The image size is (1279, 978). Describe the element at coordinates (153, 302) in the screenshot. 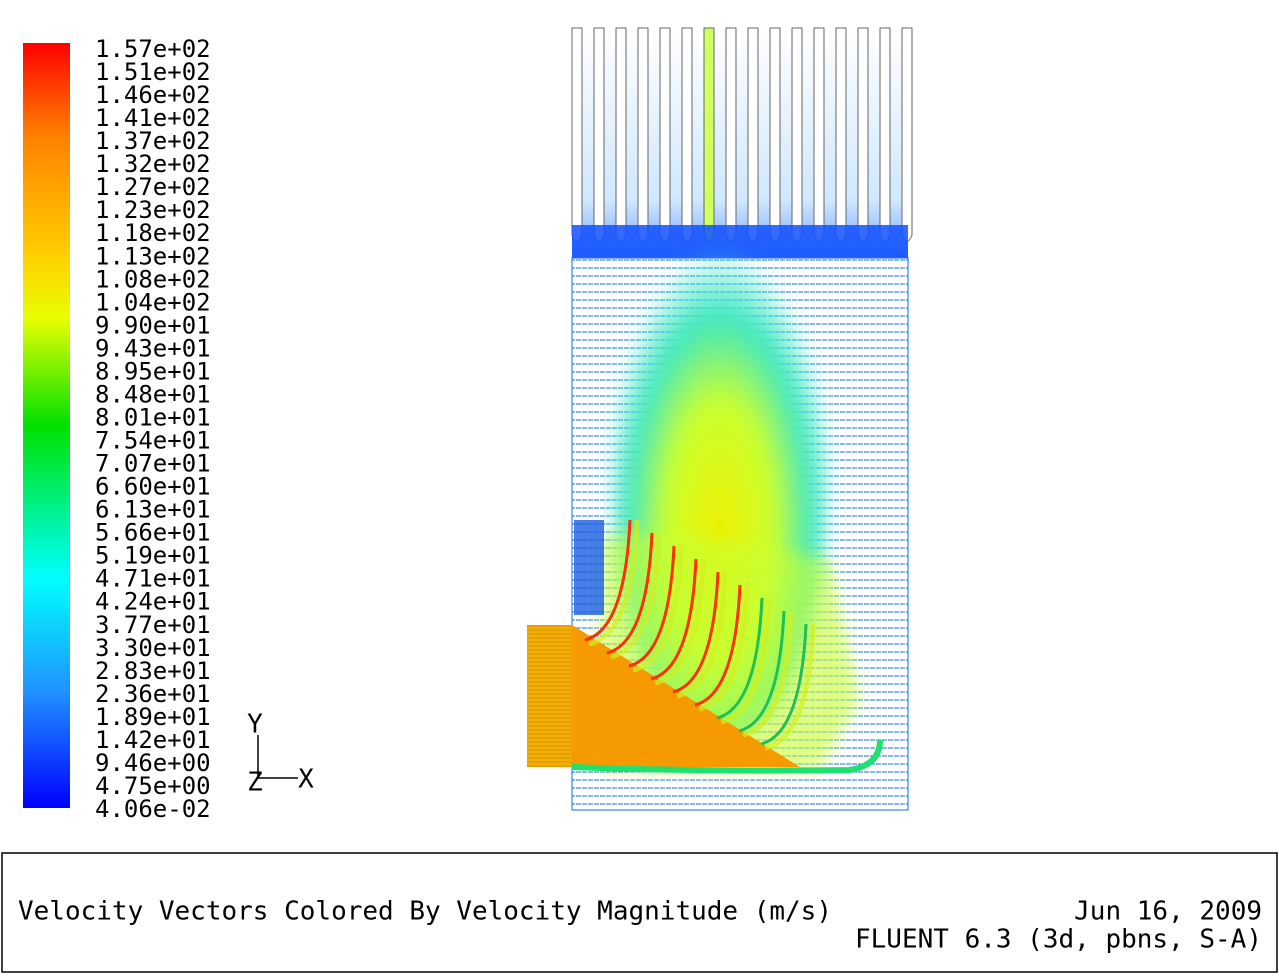

I see `colorbar-label: 1.04e+02` at that location.